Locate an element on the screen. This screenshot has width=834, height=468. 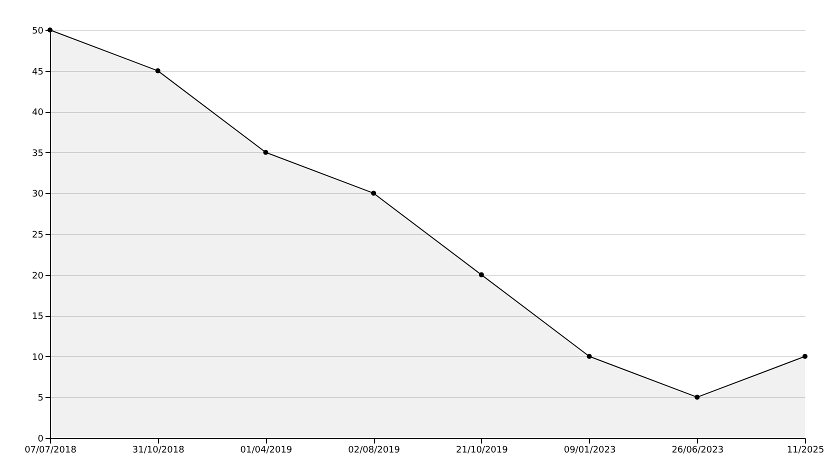
x-tick-label: 02/08/2019 is located at coordinates (374, 451).